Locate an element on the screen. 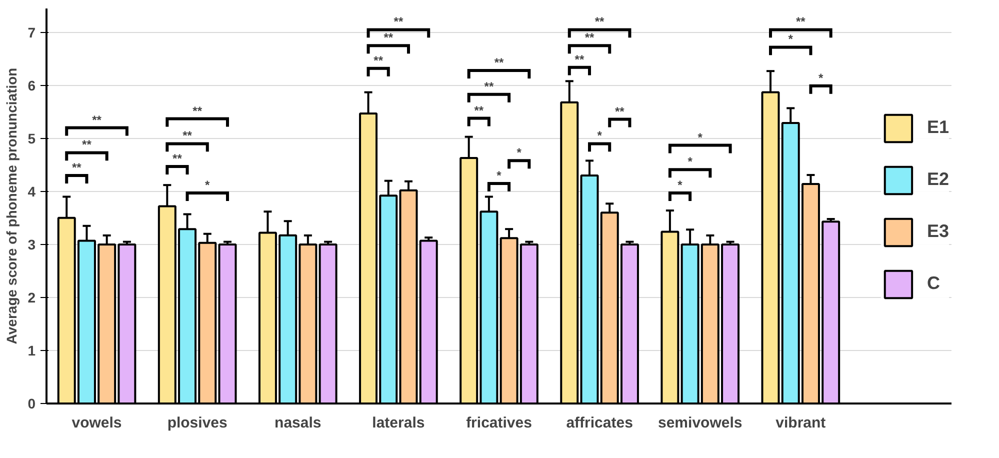  y-tick-label: 2 is located at coordinates (32, 297).